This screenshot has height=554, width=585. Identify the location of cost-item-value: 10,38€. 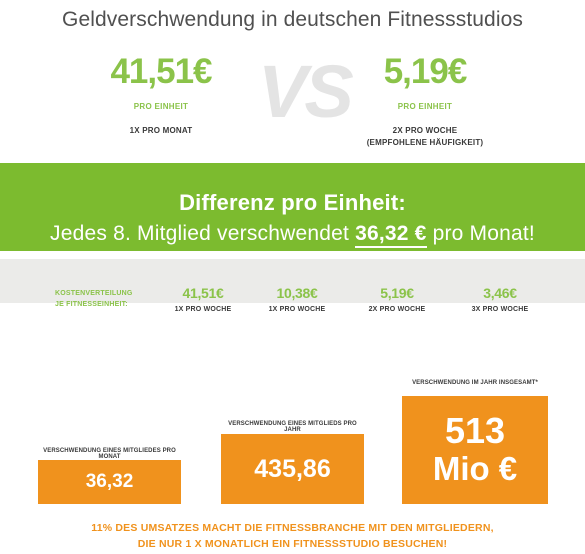
(297, 293).